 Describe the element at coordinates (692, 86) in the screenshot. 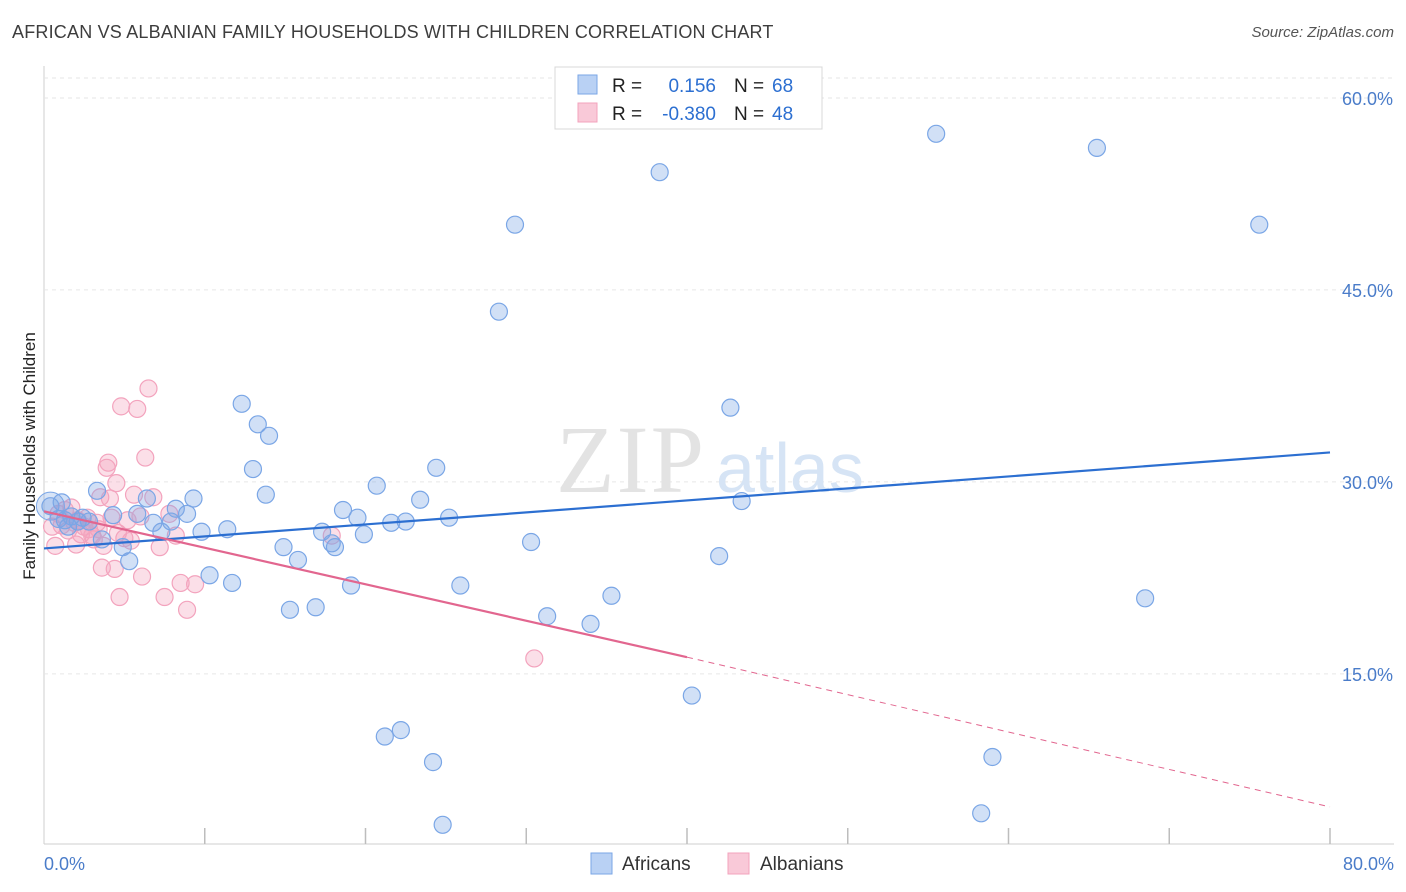

I see `legend-r-value-africans: 0.156` at that location.